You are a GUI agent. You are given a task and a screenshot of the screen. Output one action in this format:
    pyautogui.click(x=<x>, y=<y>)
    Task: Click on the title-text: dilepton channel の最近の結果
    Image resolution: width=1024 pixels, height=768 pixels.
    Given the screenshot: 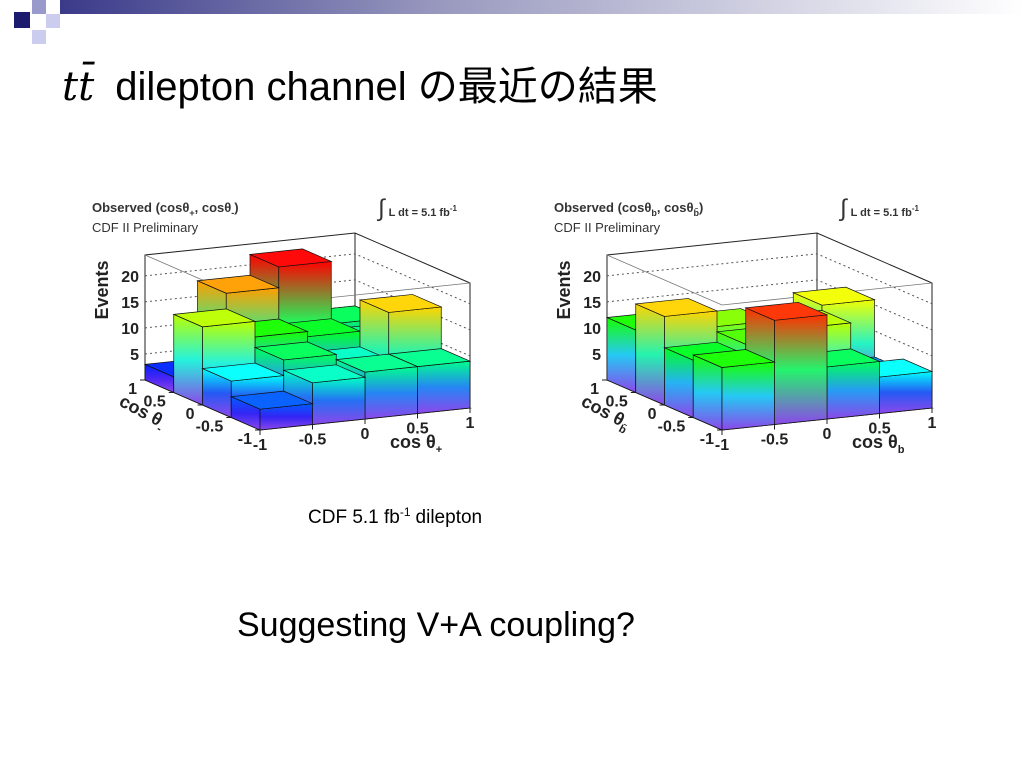 What is the action you would take?
    pyautogui.click(x=386, y=87)
    